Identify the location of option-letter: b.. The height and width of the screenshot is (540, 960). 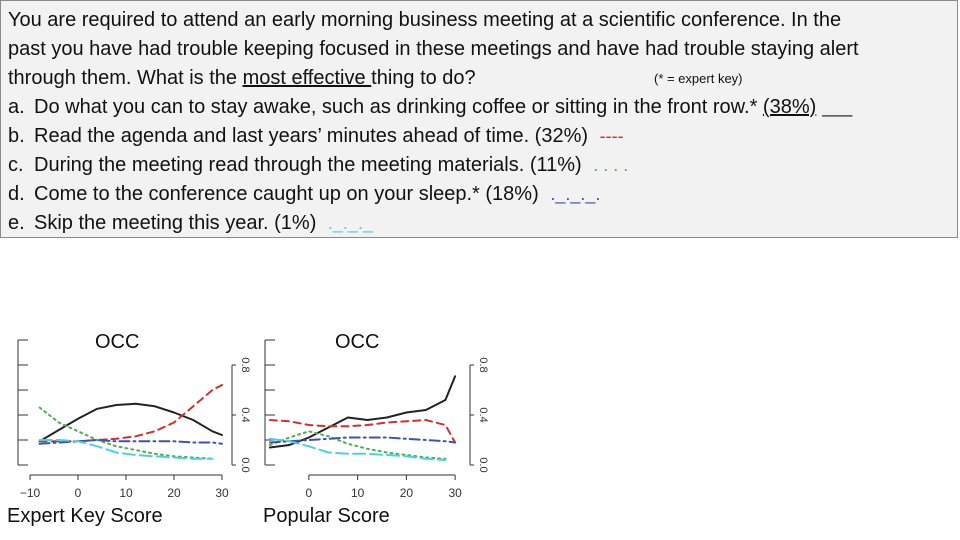
(16, 136).